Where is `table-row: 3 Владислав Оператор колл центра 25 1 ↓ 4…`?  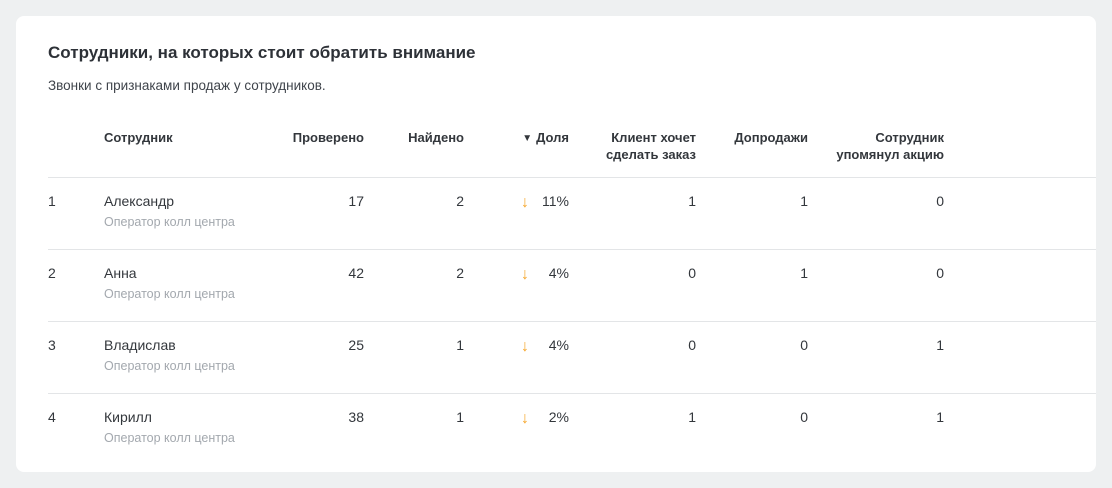 table-row: 3 Владислав Оператор колл центра 25 1 ↓ 4… is located at coordinates (572, 357).